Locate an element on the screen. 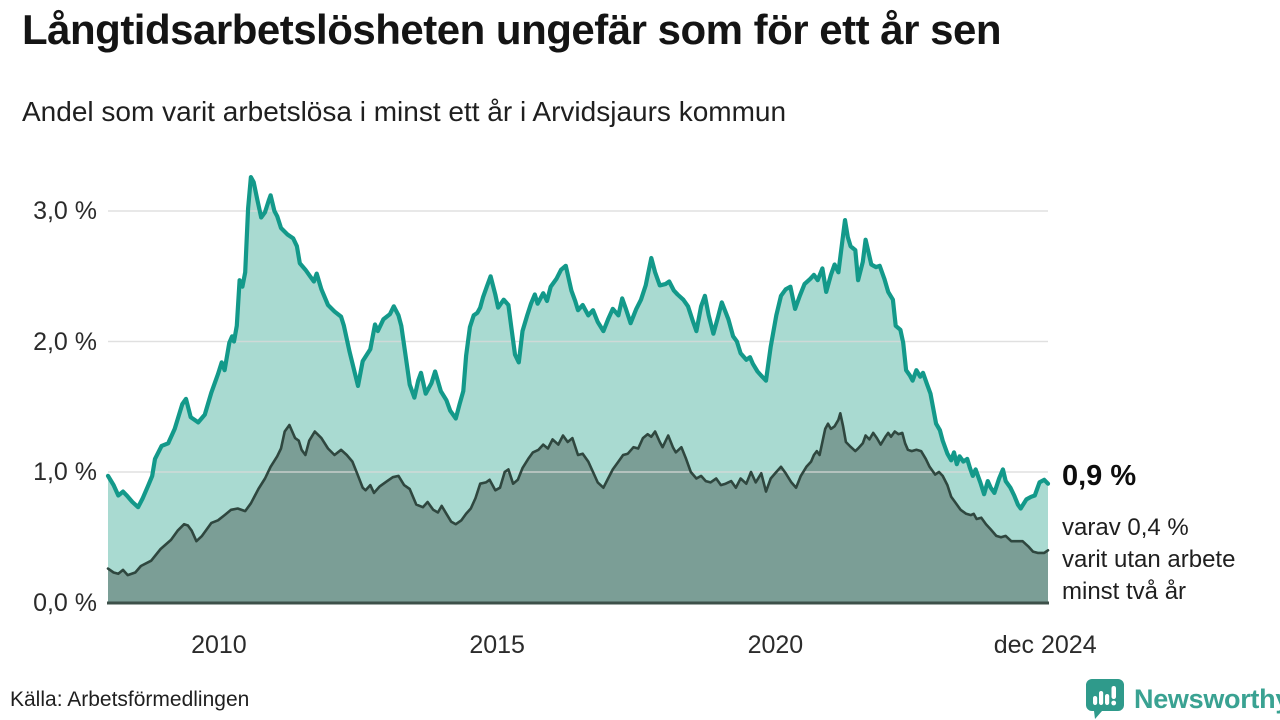 The image size is (1280, 720). brand-name: Newsworthy is located at coordinates (1207, 698).